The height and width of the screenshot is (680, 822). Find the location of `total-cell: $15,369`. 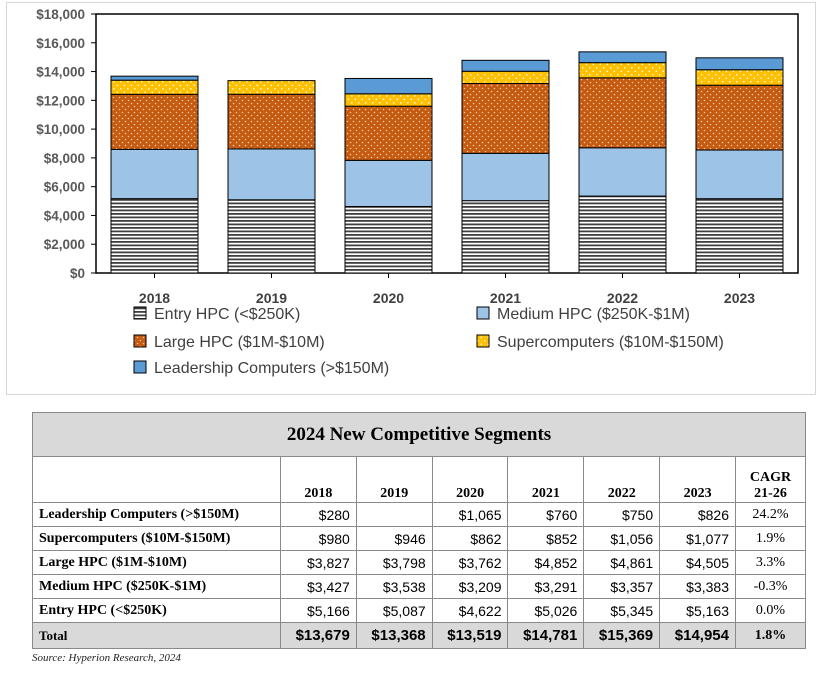

total-cell: $15,369 is located at coordinates (622, 635).